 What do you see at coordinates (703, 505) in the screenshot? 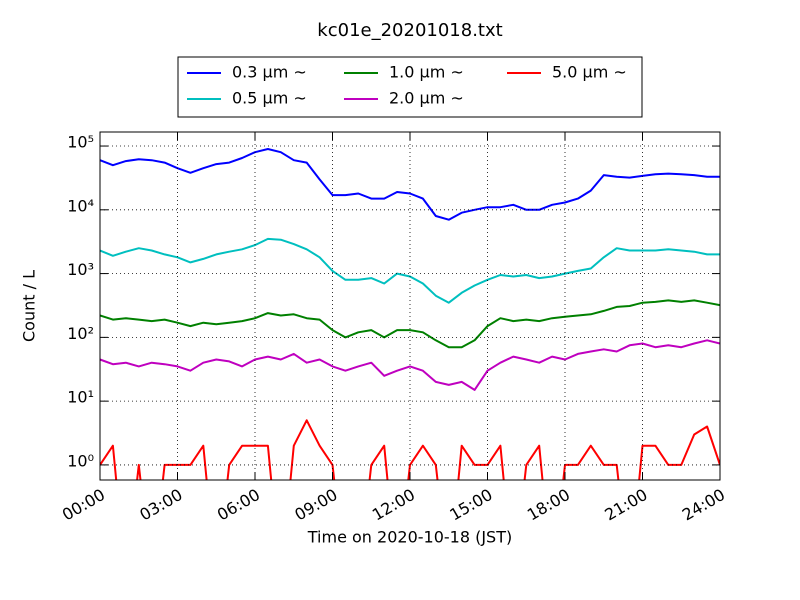
I see `x-tick-label: 24:00` at bounding box center [703, 505].